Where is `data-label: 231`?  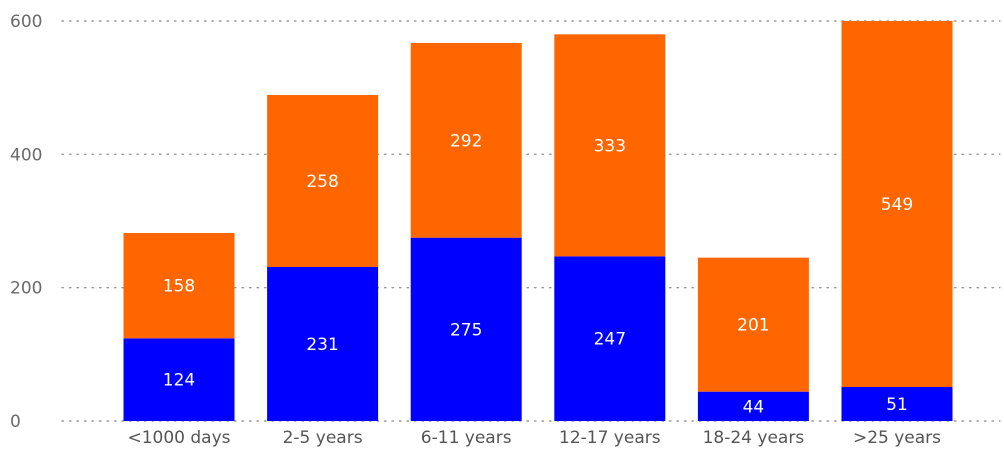
data-label: 231 is located at coordinates (322, 345).